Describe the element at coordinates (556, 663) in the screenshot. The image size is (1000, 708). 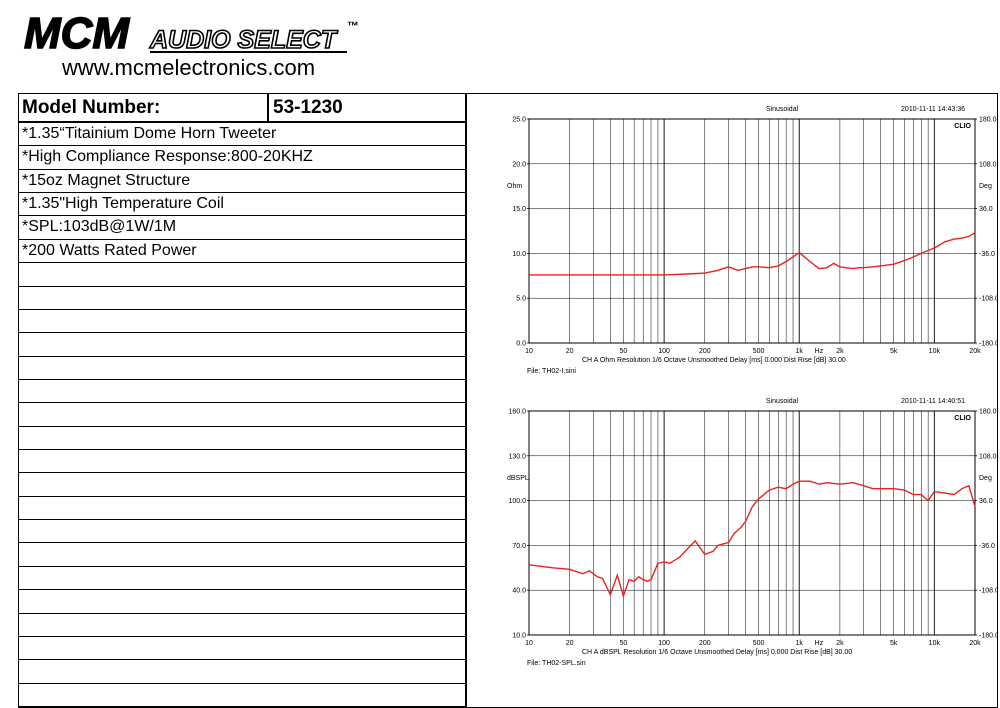
I see `chart-file-name: File: TH02-SPL.sin` at that location.